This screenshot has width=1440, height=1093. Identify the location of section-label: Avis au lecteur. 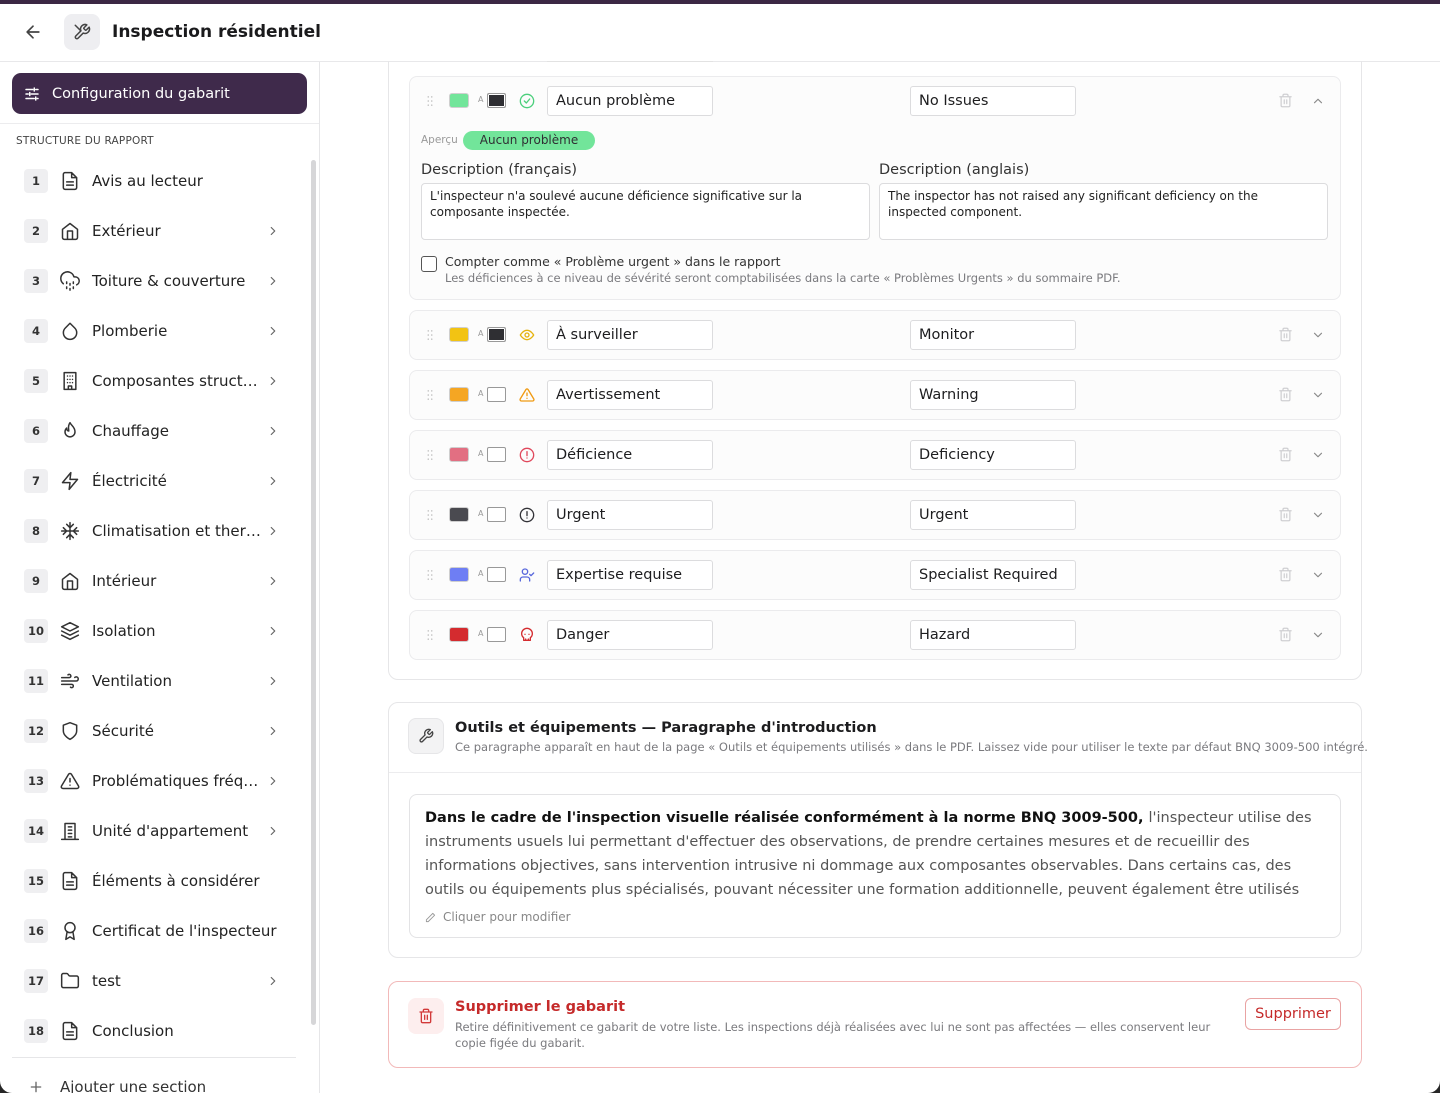
(147, 181).